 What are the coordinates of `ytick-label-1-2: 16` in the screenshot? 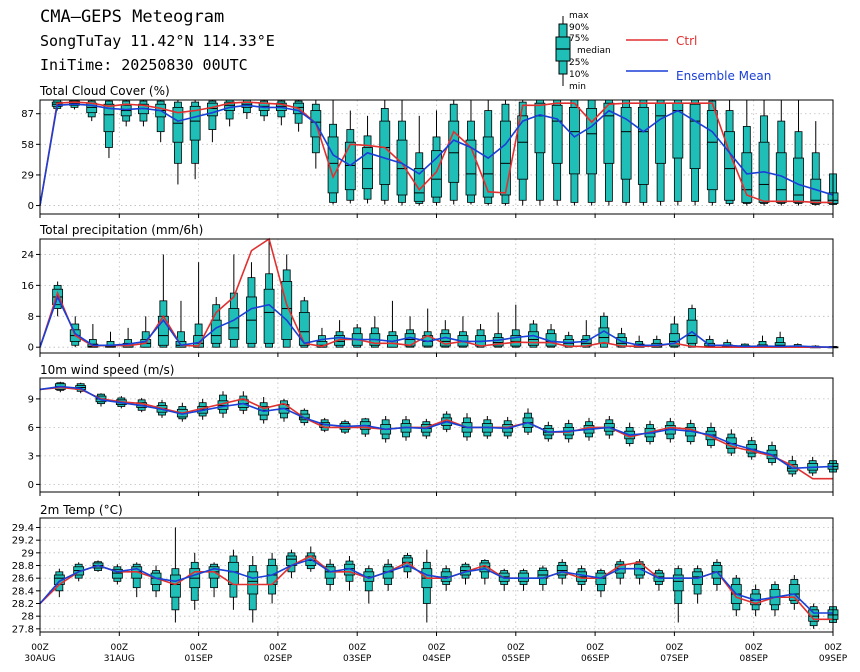 It's located at (27, 286).